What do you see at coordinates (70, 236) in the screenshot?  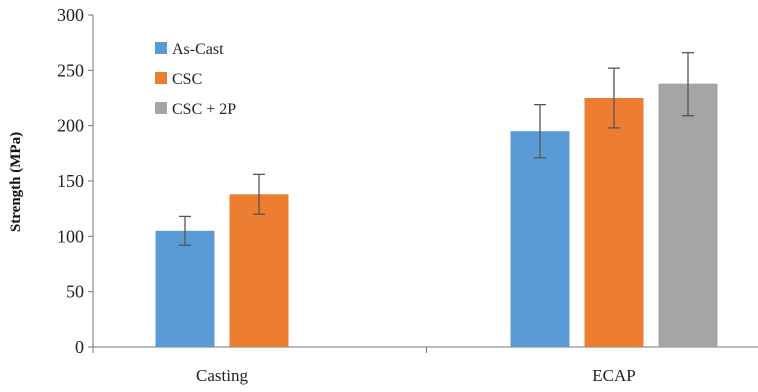 I see `y-tick-label: 100` at bounding box center [70, 236].